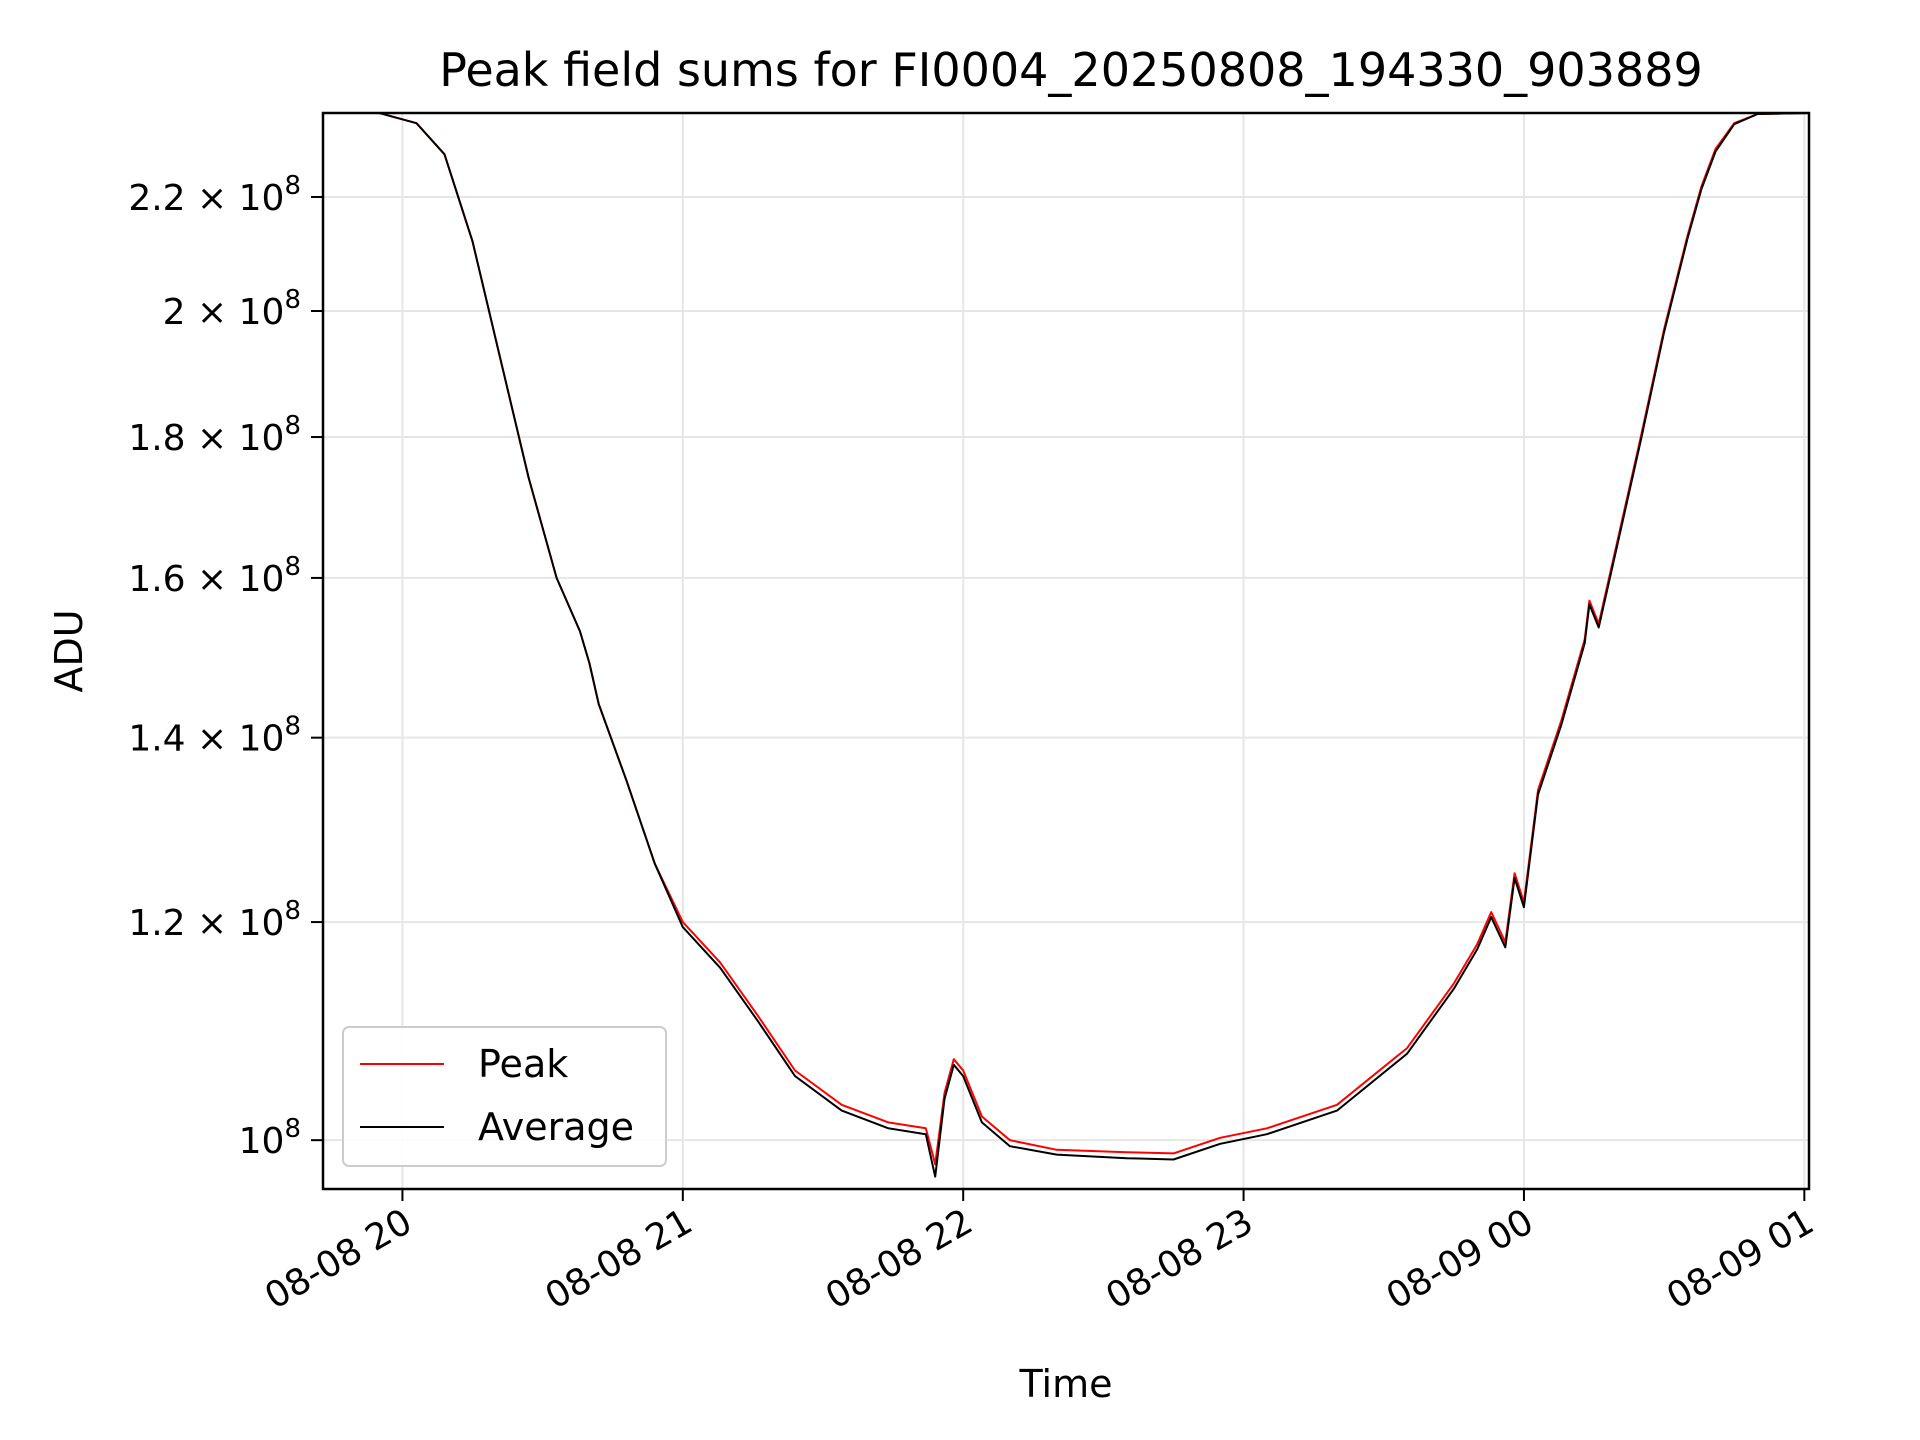  I want to click on y-tick-label: 2.2 × 108, so click(214, 195).